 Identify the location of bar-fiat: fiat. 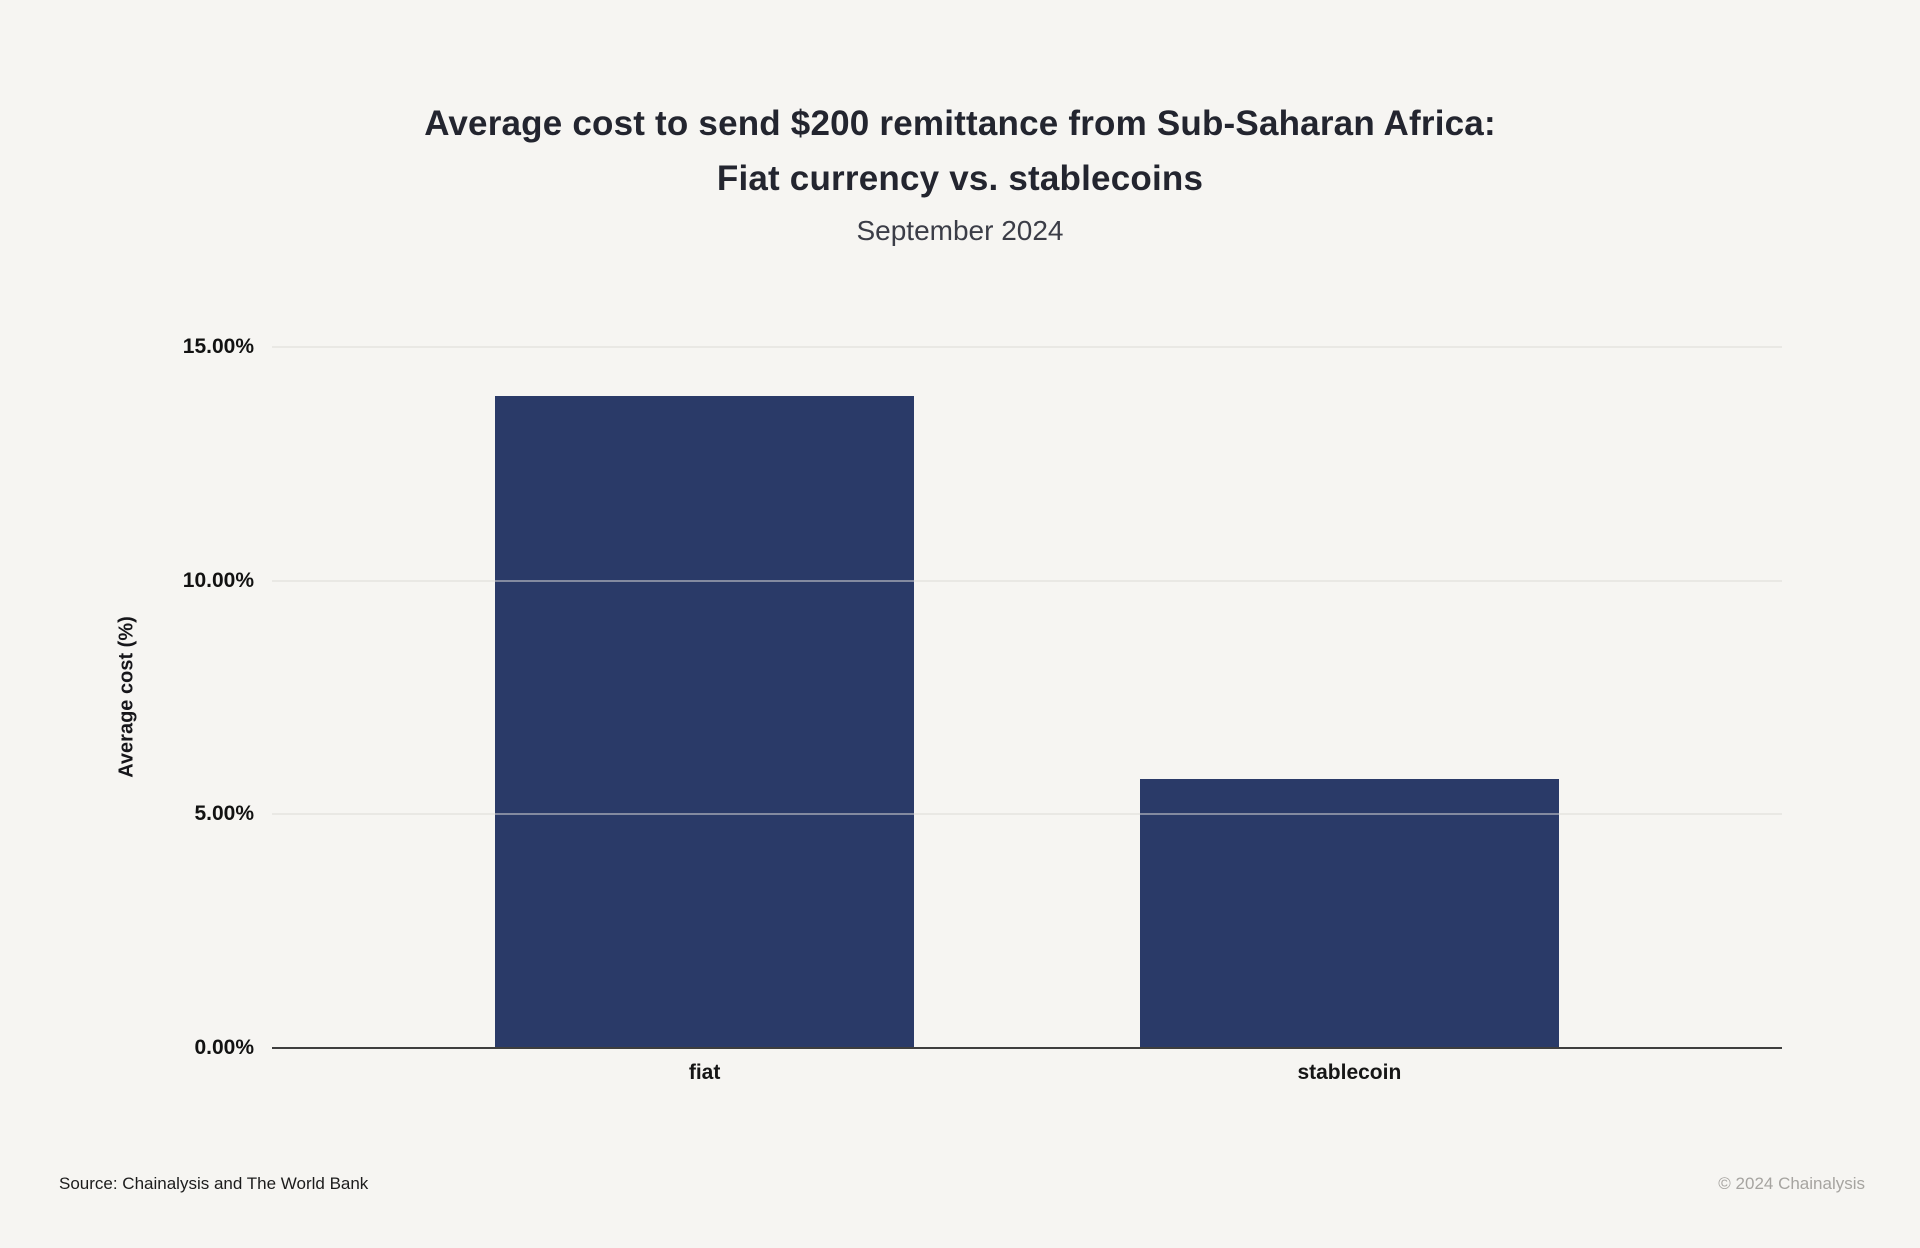
(704, 740).